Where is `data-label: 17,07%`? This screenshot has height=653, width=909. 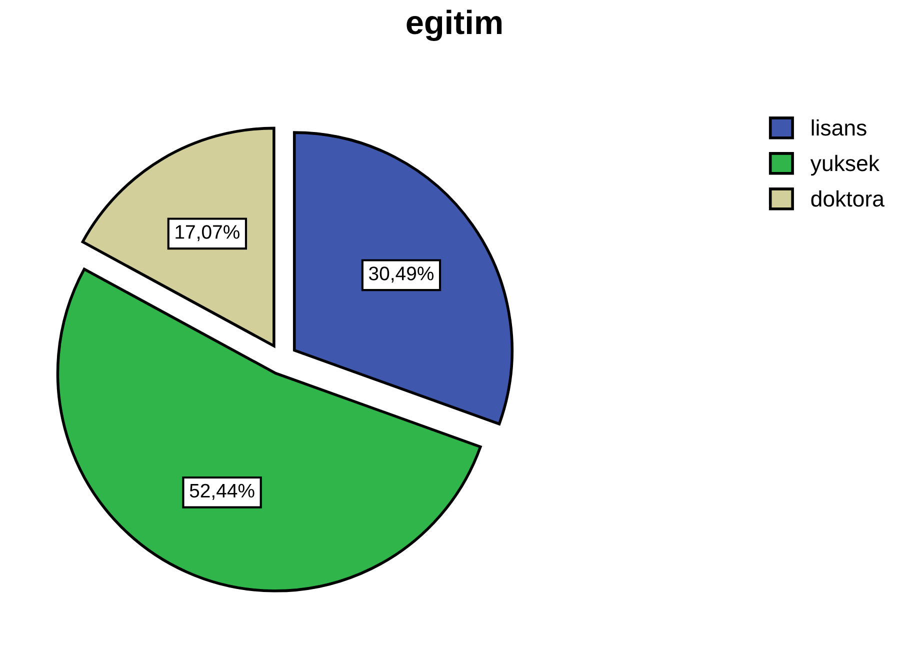 data-label: 17,07% is located at coordinates (208, 233).